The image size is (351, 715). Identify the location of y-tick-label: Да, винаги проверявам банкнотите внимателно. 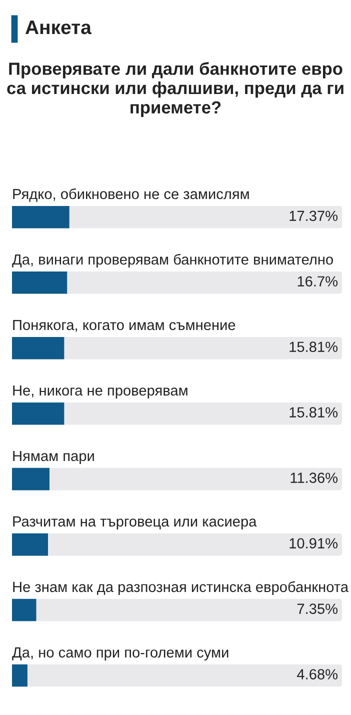
(172, 261).